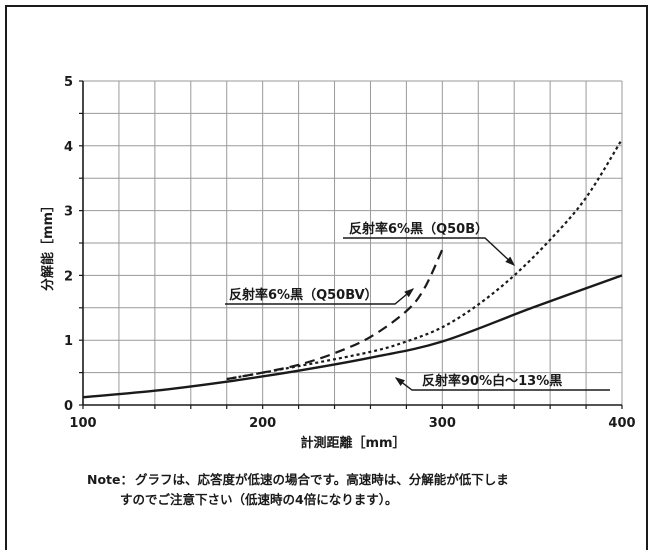  I want to click on y-tick-label: 4, so click(68, 147).